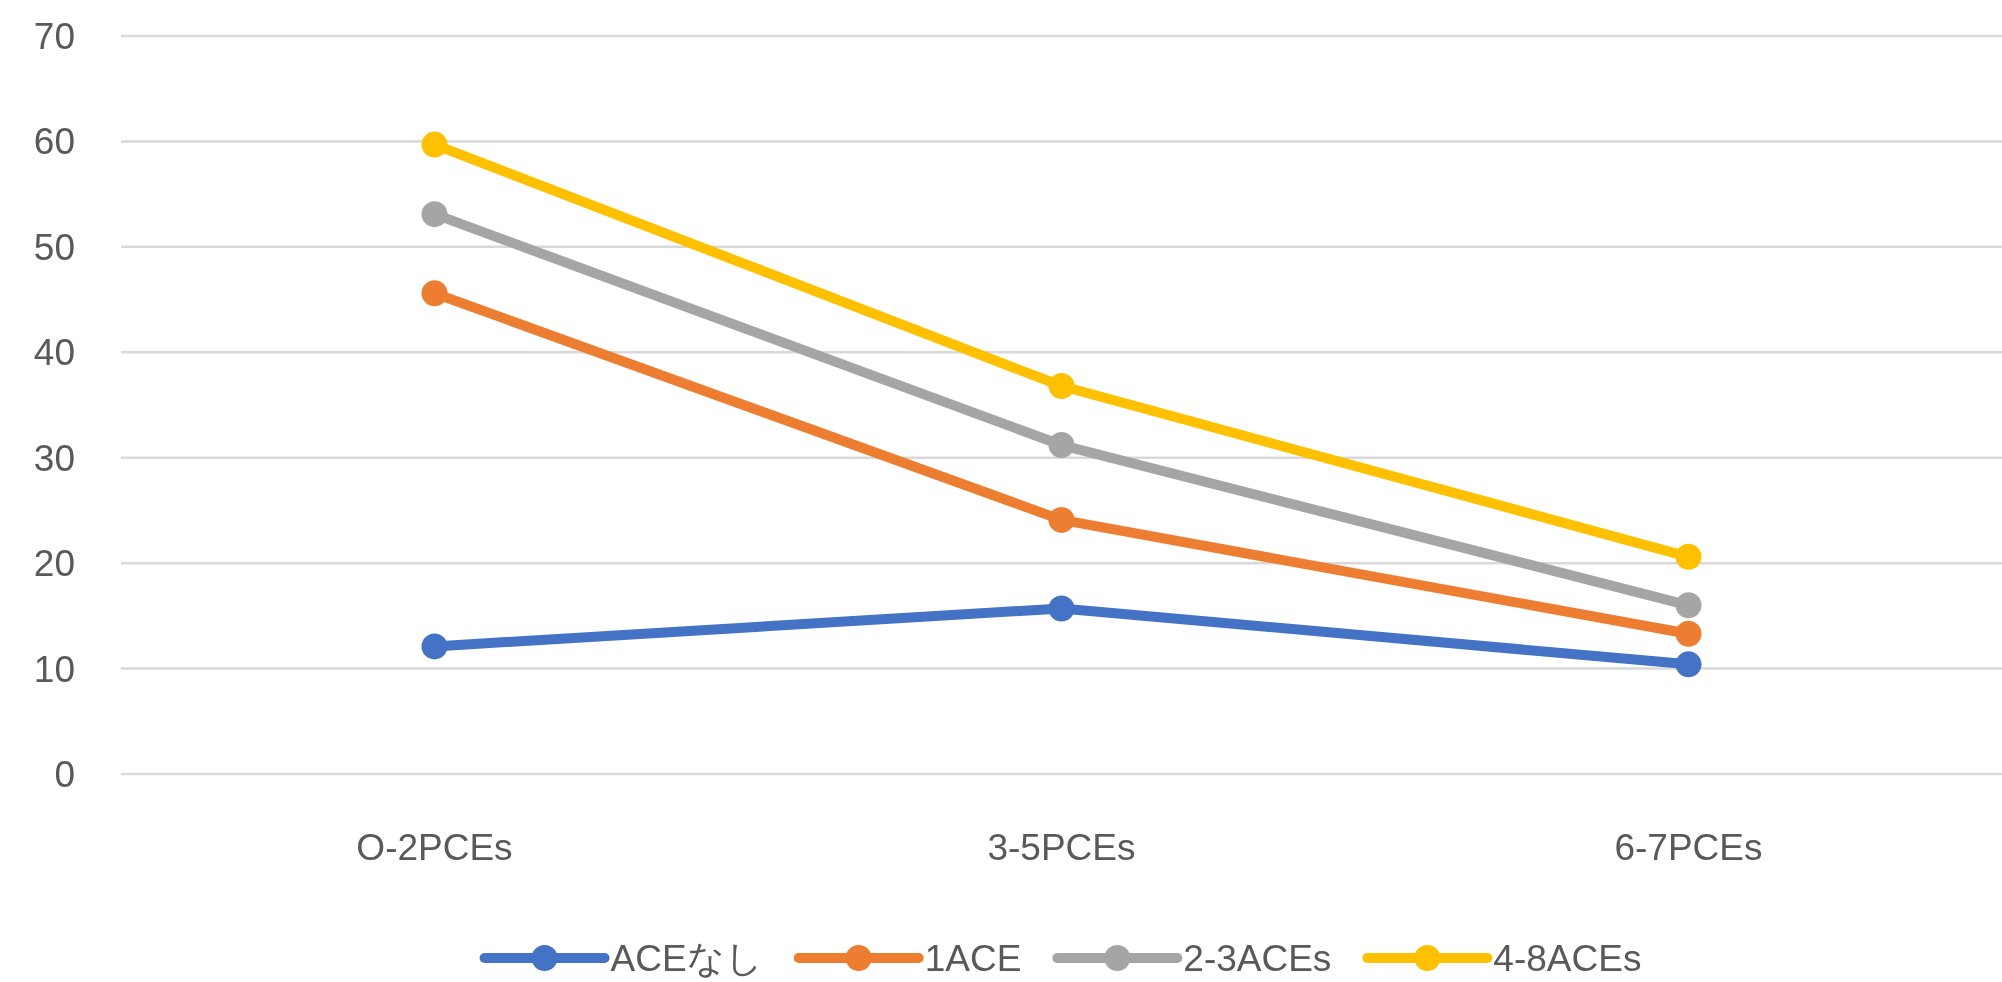  What do you see at coordinates (54, 353) in the screenshot?
I see `y-tick-label: 40` at bounding box center [54, 353].